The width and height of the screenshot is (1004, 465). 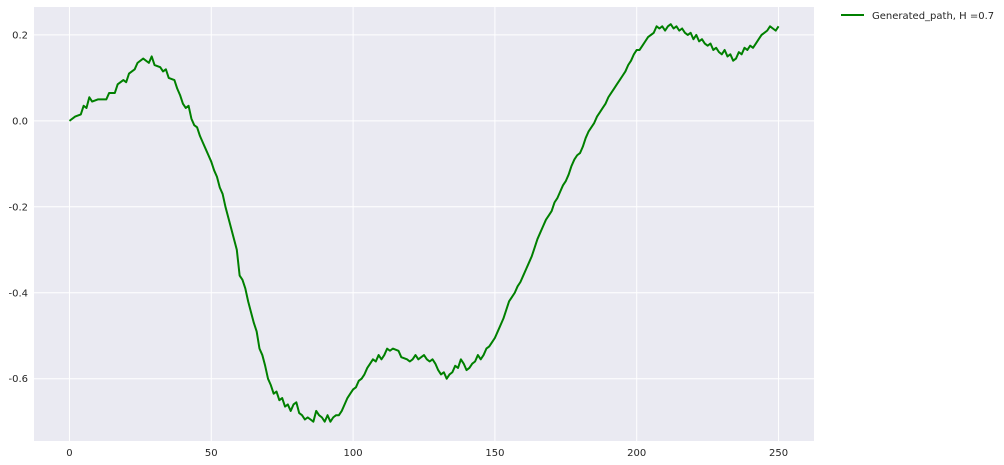 What do you see at coordinates (20, 121) in the screenshot?
I see `y-tick-label: 0.0` at bounding box center [20, 121].